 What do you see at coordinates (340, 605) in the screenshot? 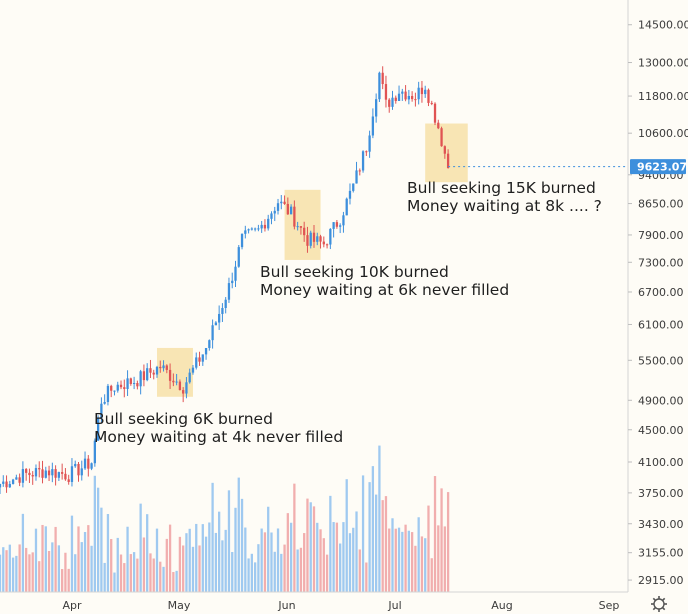
I see `time-axis: Apr May Jun Jul Aug Sep` at bounding box center [340, 605].